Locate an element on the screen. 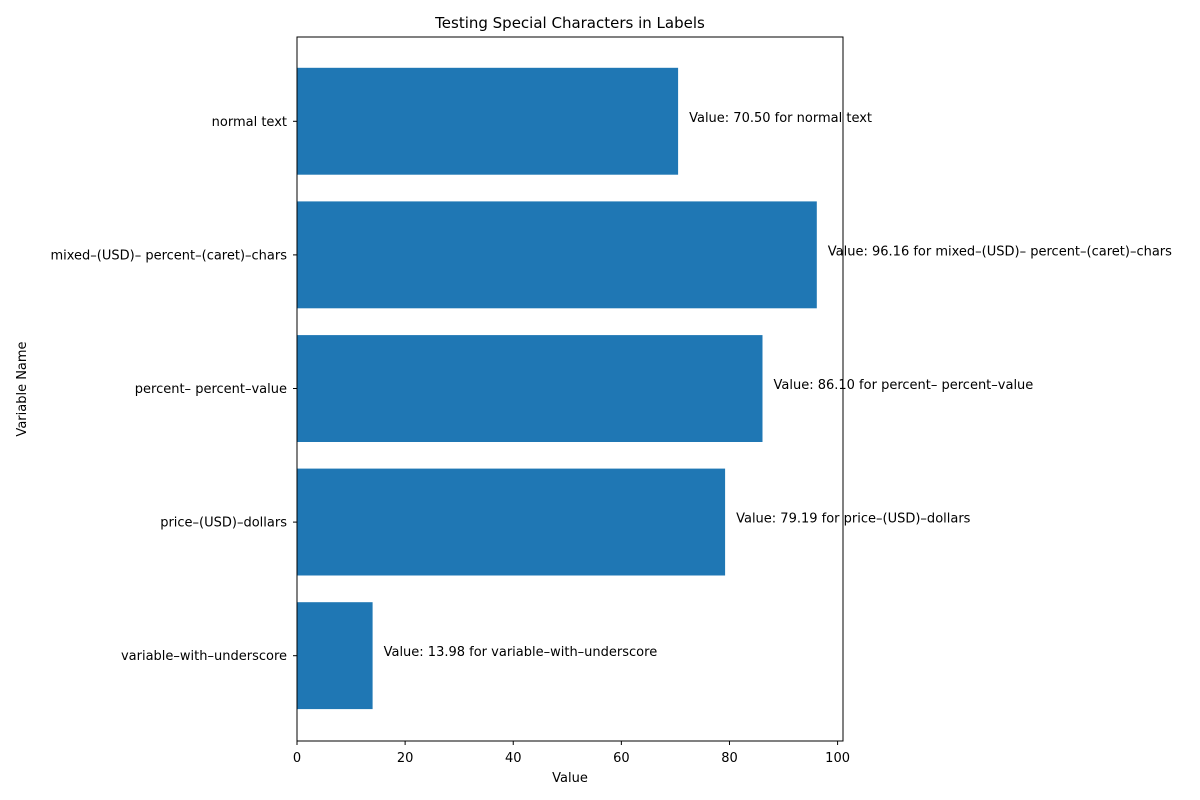 Image resolution: width=1200 pixels, height=800 pixels. x-tick-label: 0 is located at coordinates (297, 758).